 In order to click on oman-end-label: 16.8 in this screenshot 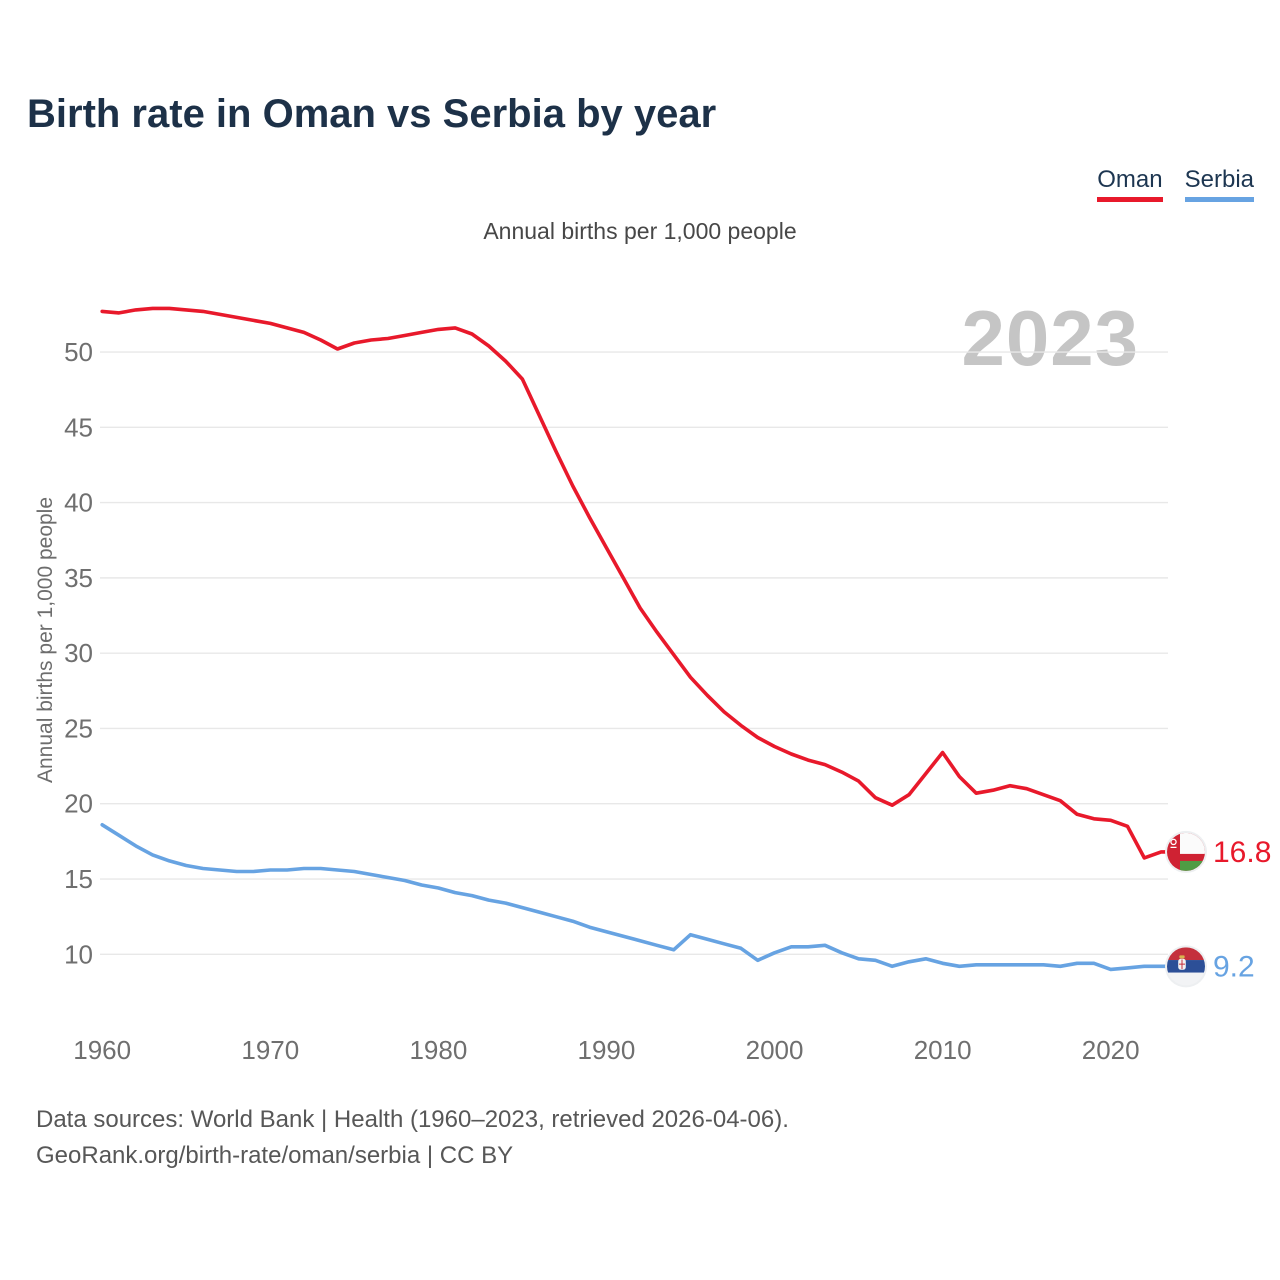, I will do `click(1242, 852)`.